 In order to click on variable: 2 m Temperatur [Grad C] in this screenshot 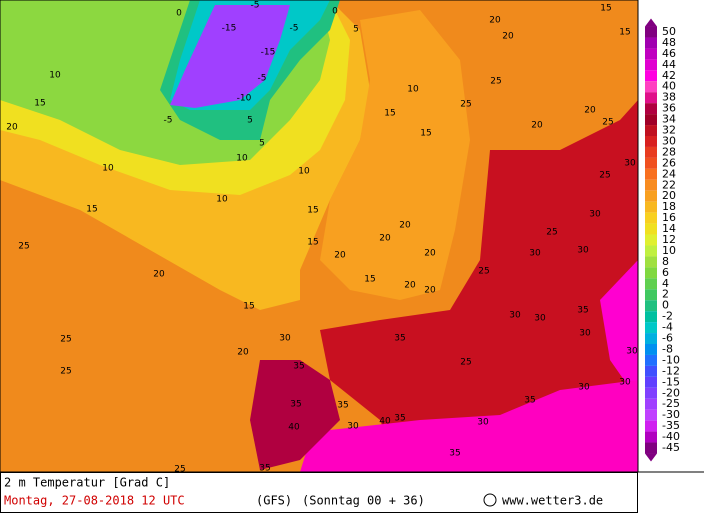, I will do `click(87, 483)`.